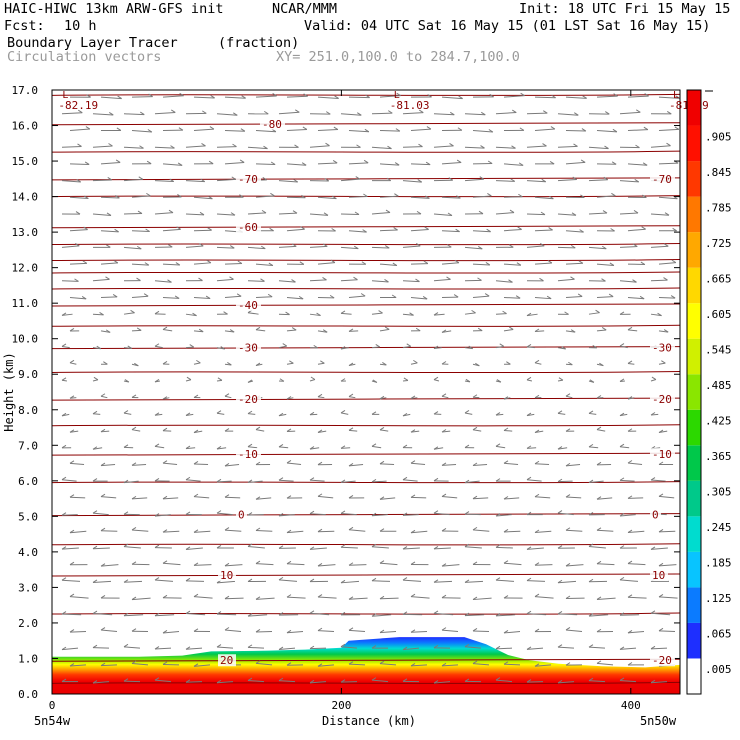 This screenshot has width=740, height=740. I want to click on minimum-marker: L, so click(397, 95).